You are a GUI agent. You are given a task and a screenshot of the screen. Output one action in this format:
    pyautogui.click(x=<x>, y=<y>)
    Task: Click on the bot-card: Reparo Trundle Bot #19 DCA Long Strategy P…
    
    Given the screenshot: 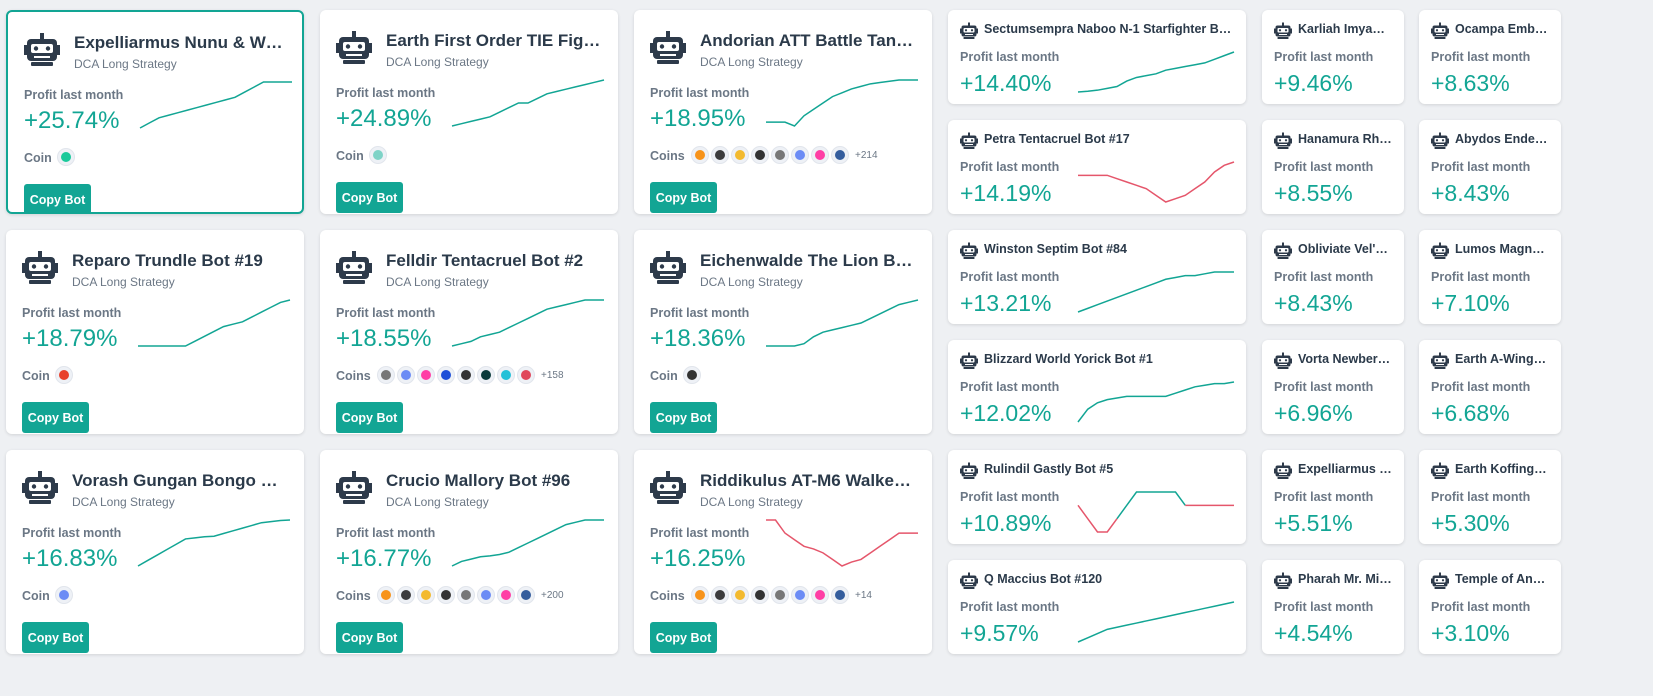 What is the action you would take?
    pyautogui.click(x=155, y=332)
    